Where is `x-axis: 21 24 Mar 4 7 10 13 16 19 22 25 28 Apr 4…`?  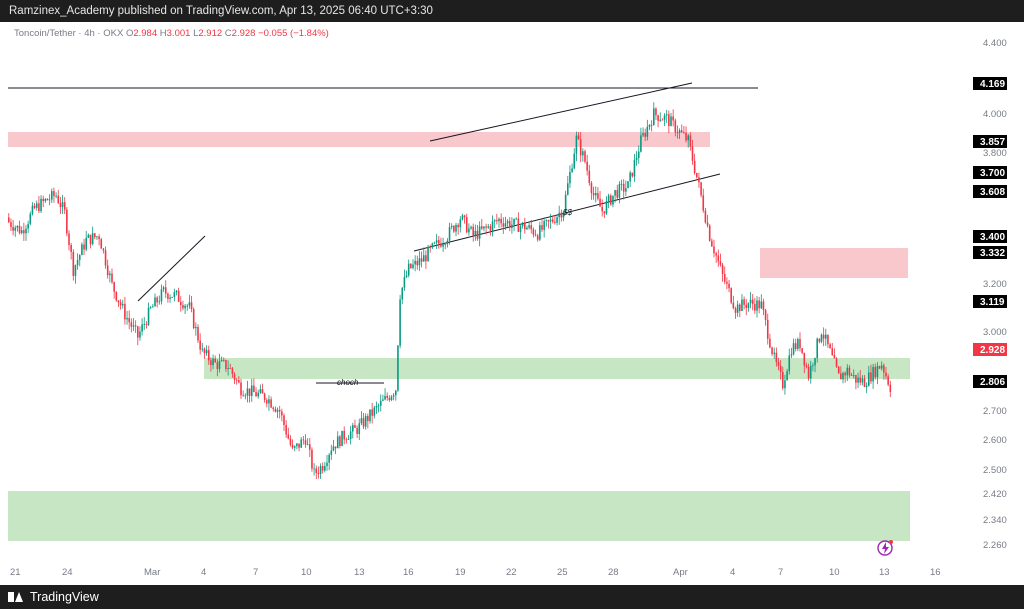 x-axis: 21 24 Mar 4 7 10 13 16 19 22 25 28 Apr 4… is located at coordinates (475, 572).